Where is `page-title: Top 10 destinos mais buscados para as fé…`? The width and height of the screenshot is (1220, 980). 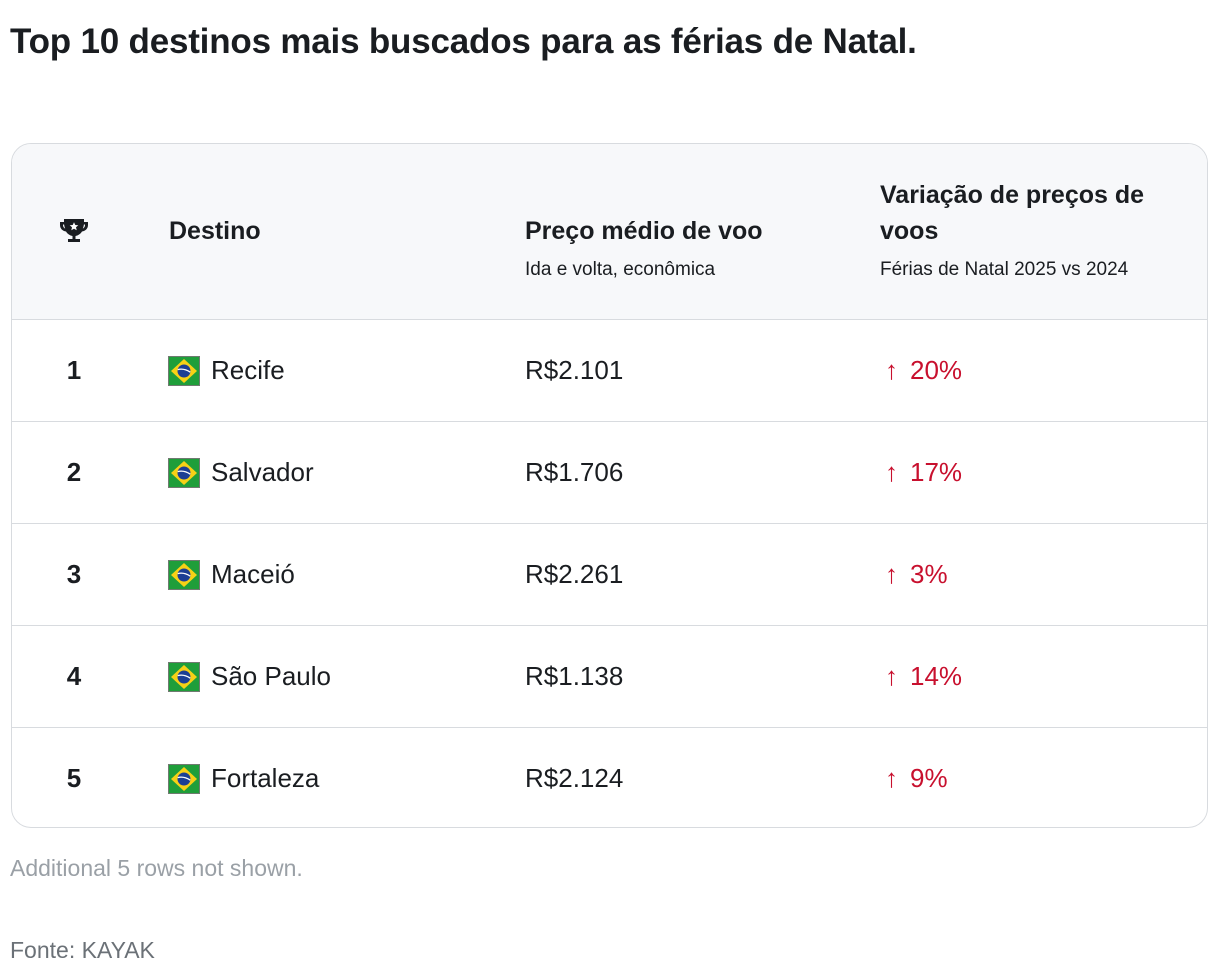 page-title: Top 10 destinos mais buscados para as fé… is located at coordinates (463, 41).